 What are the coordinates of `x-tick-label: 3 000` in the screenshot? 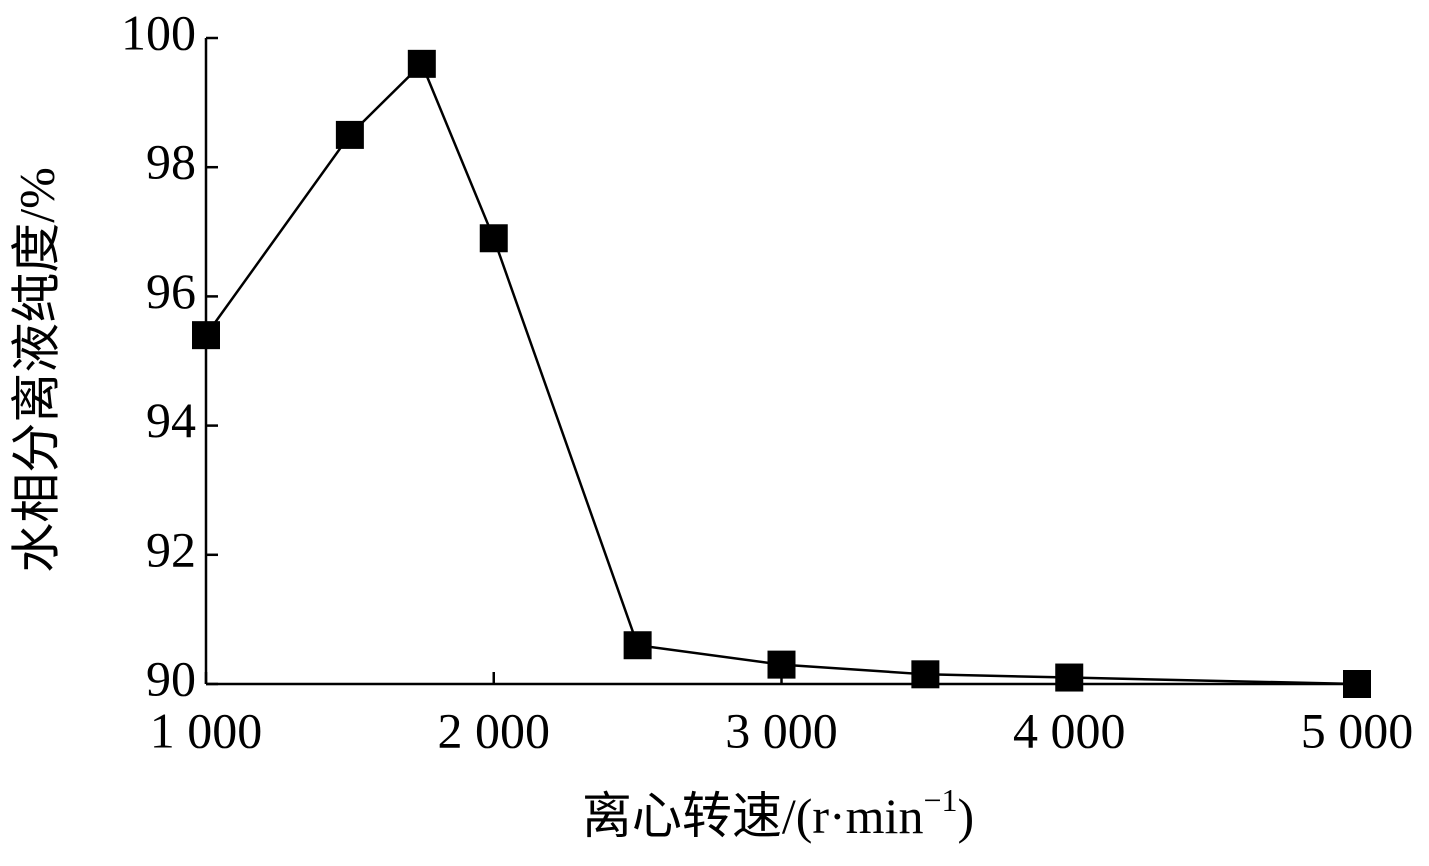 It's located at (781, 730).